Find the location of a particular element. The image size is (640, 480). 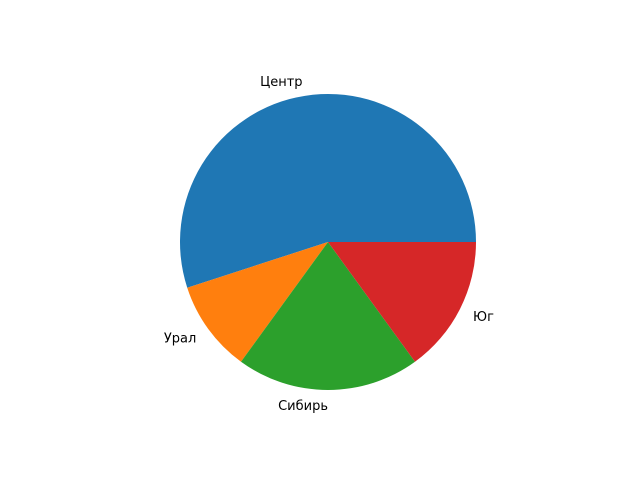

pie-label-1: Урал is located at coordinates (180, 339).